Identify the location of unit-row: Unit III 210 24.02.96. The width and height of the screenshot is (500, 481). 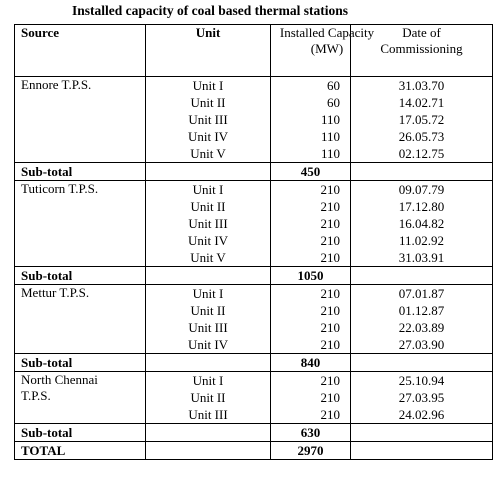
(254, 415).